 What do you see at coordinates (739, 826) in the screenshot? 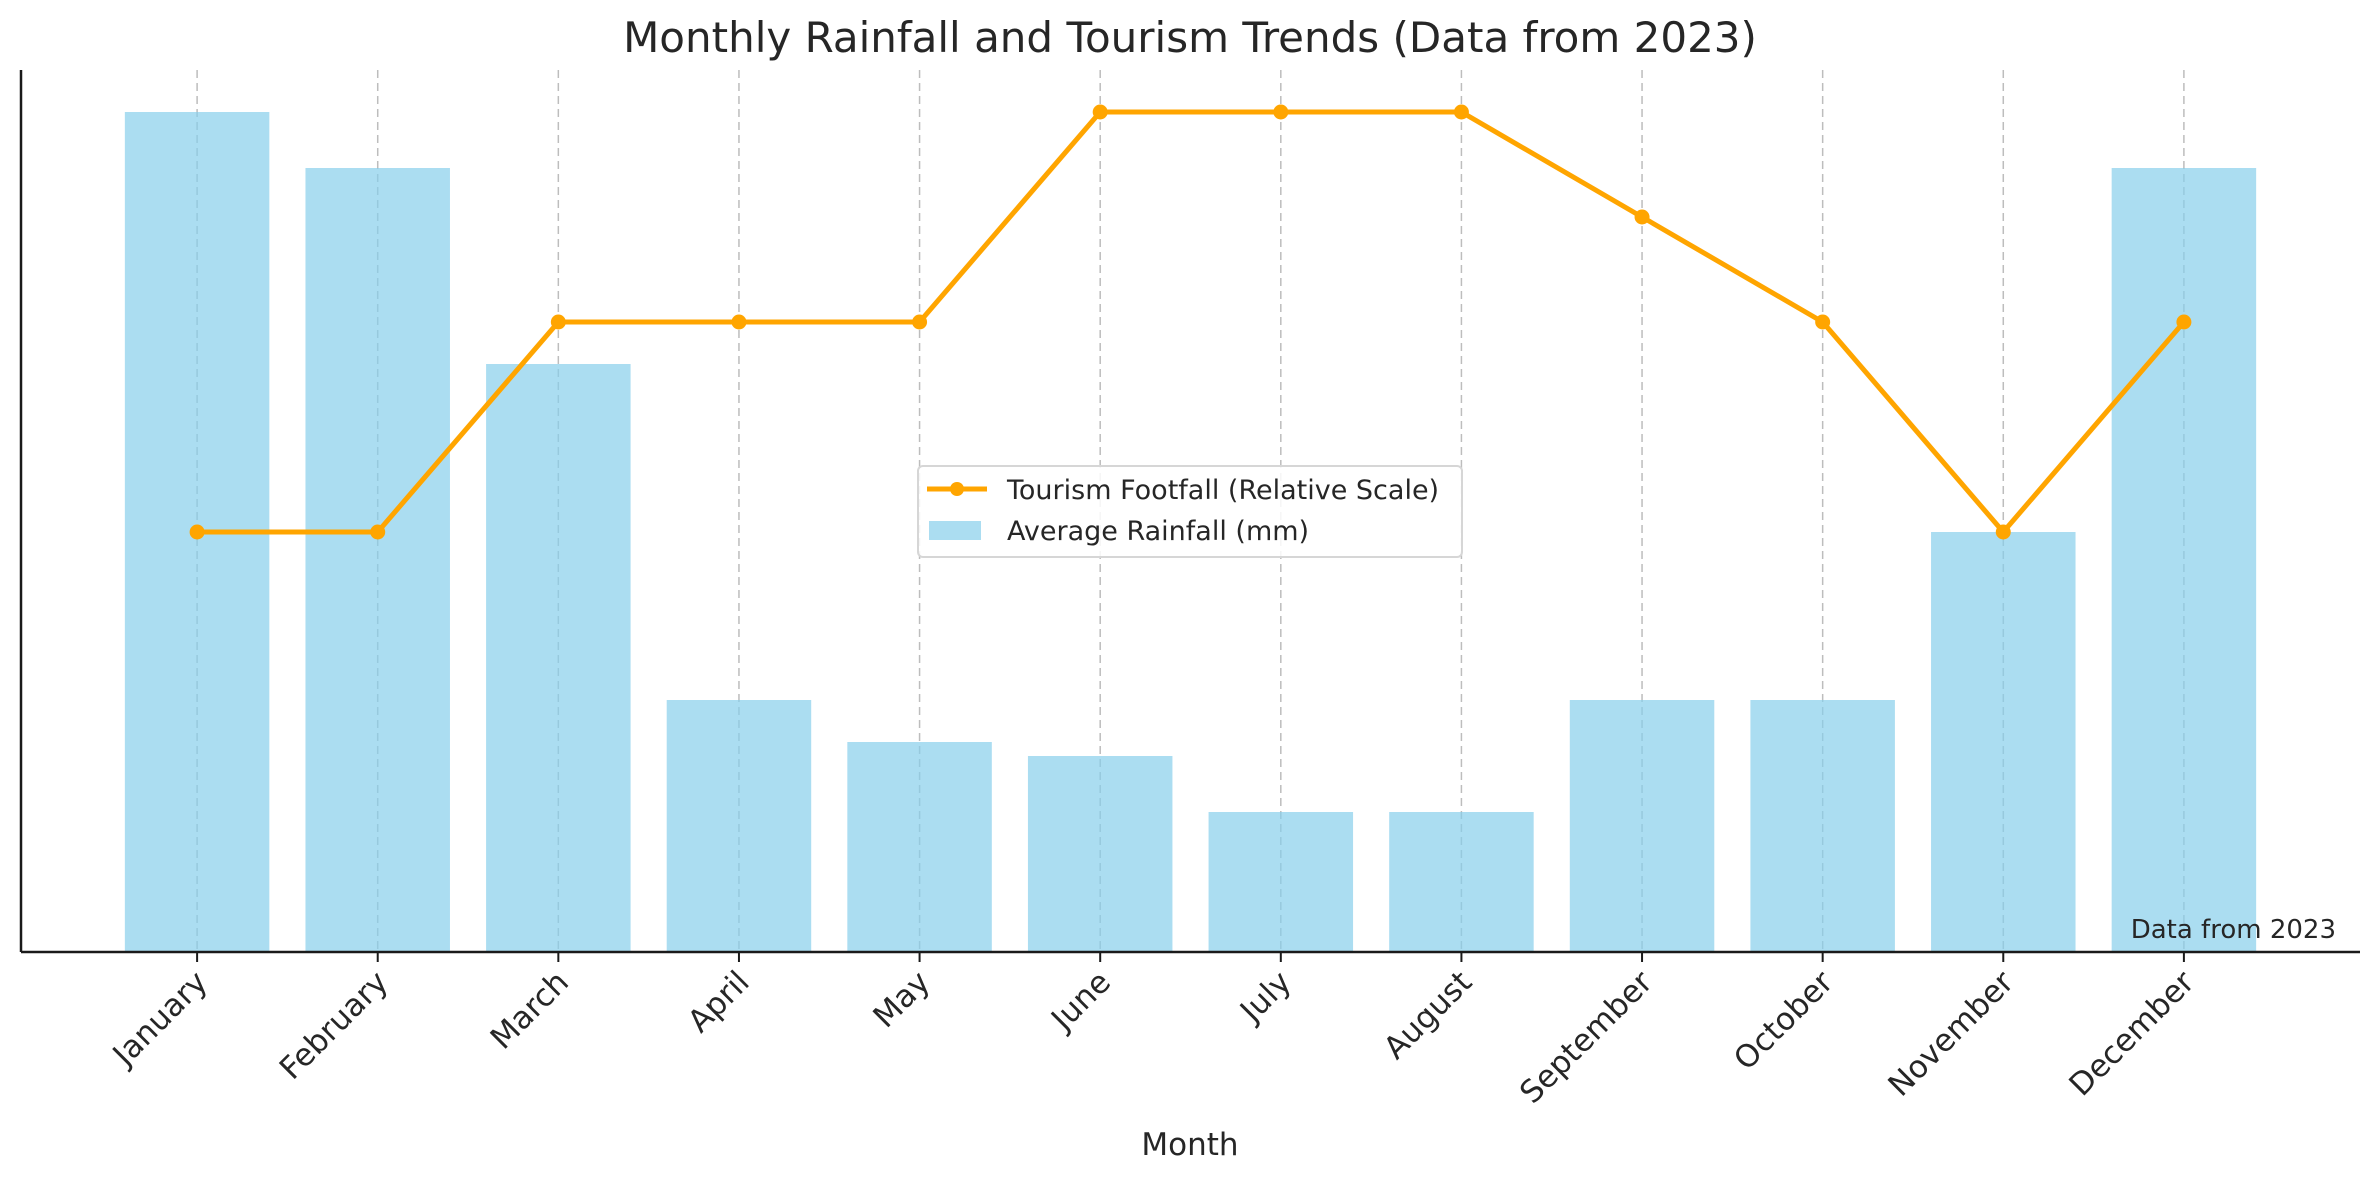
I see `bar-april` at bounding box center [739, 826].